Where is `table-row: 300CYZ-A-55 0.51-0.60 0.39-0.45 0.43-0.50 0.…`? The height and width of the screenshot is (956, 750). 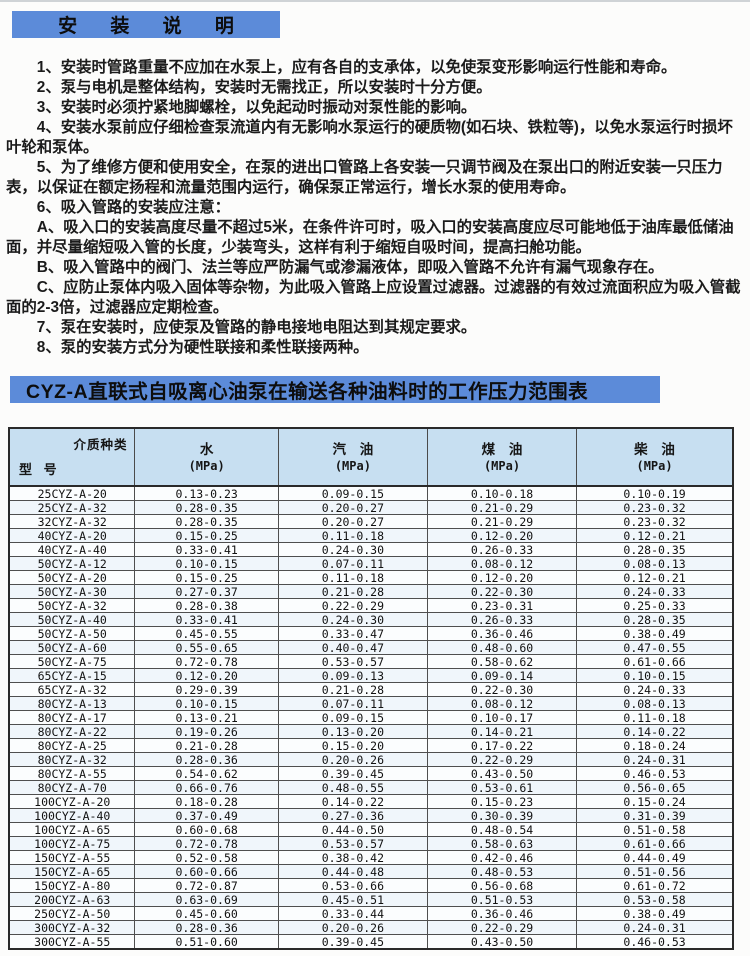
table-row: 300CYZ-A-55 0.51-0.60 0.39-0.45 0.43-0.50 0.… is located at coordinates (371, 942).